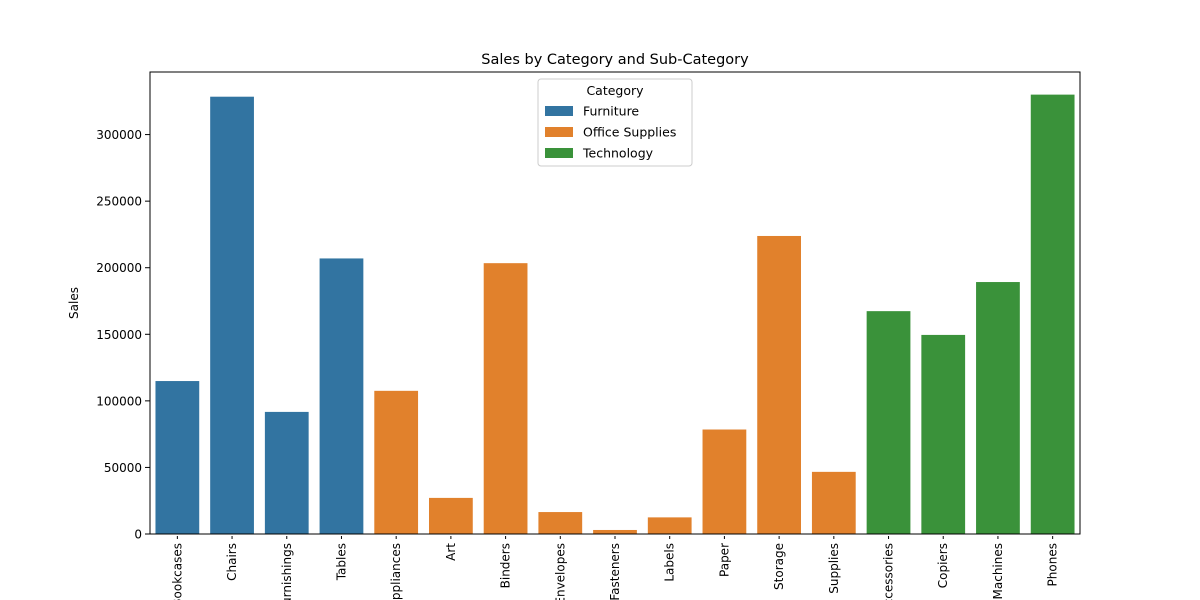 This screenshot has width=1200, height=600. I want to click on bar-copiers, so click(943, 434).